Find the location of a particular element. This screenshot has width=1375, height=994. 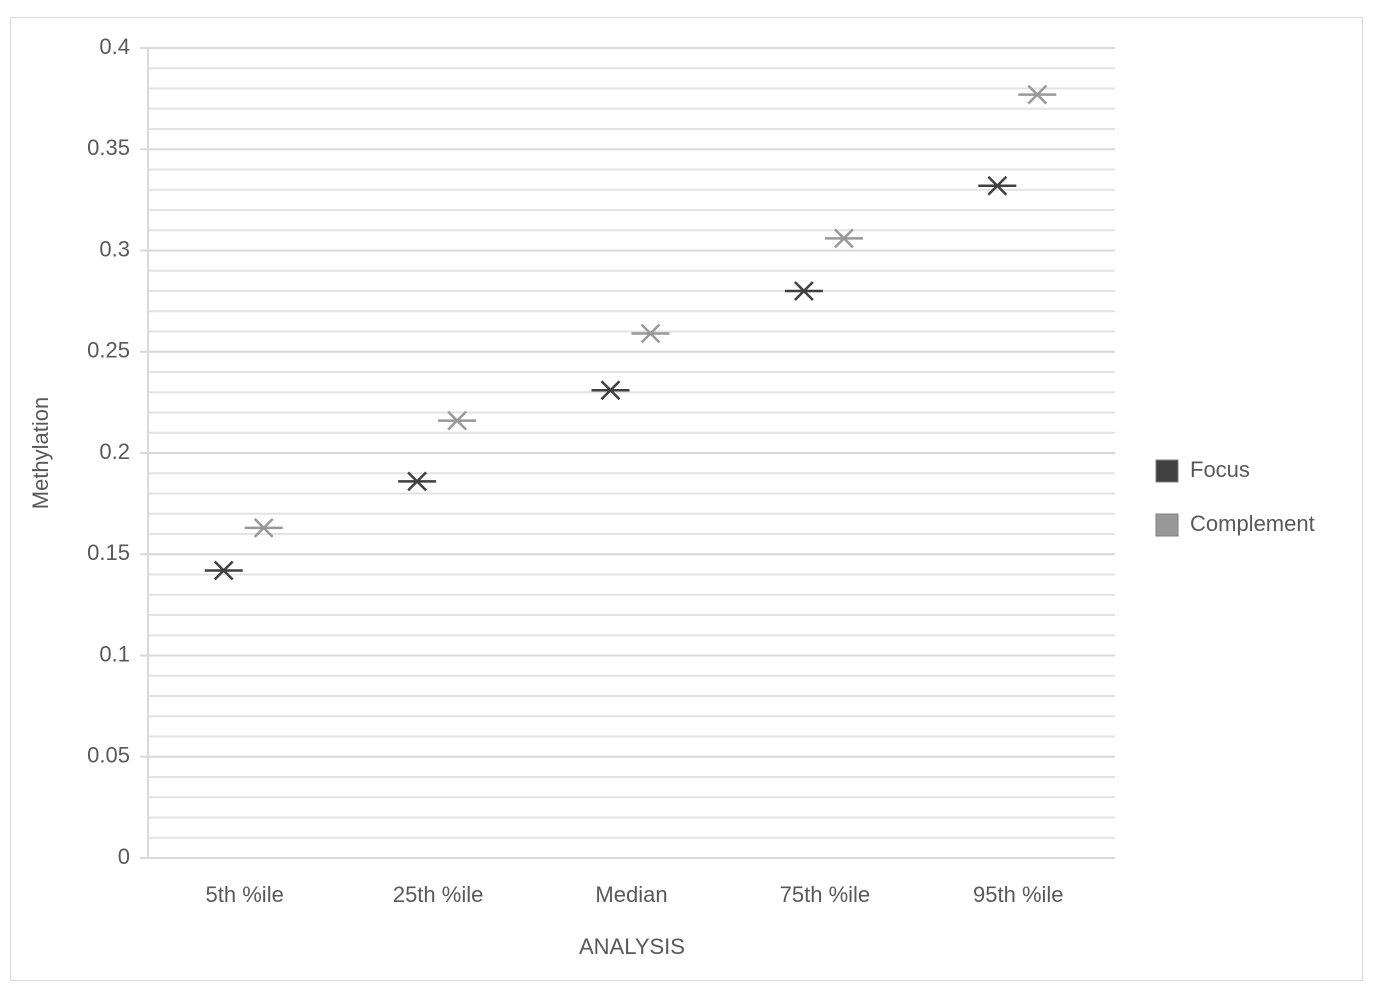

x-tick-label: 25th %ile is located at coordinates (438, 894).